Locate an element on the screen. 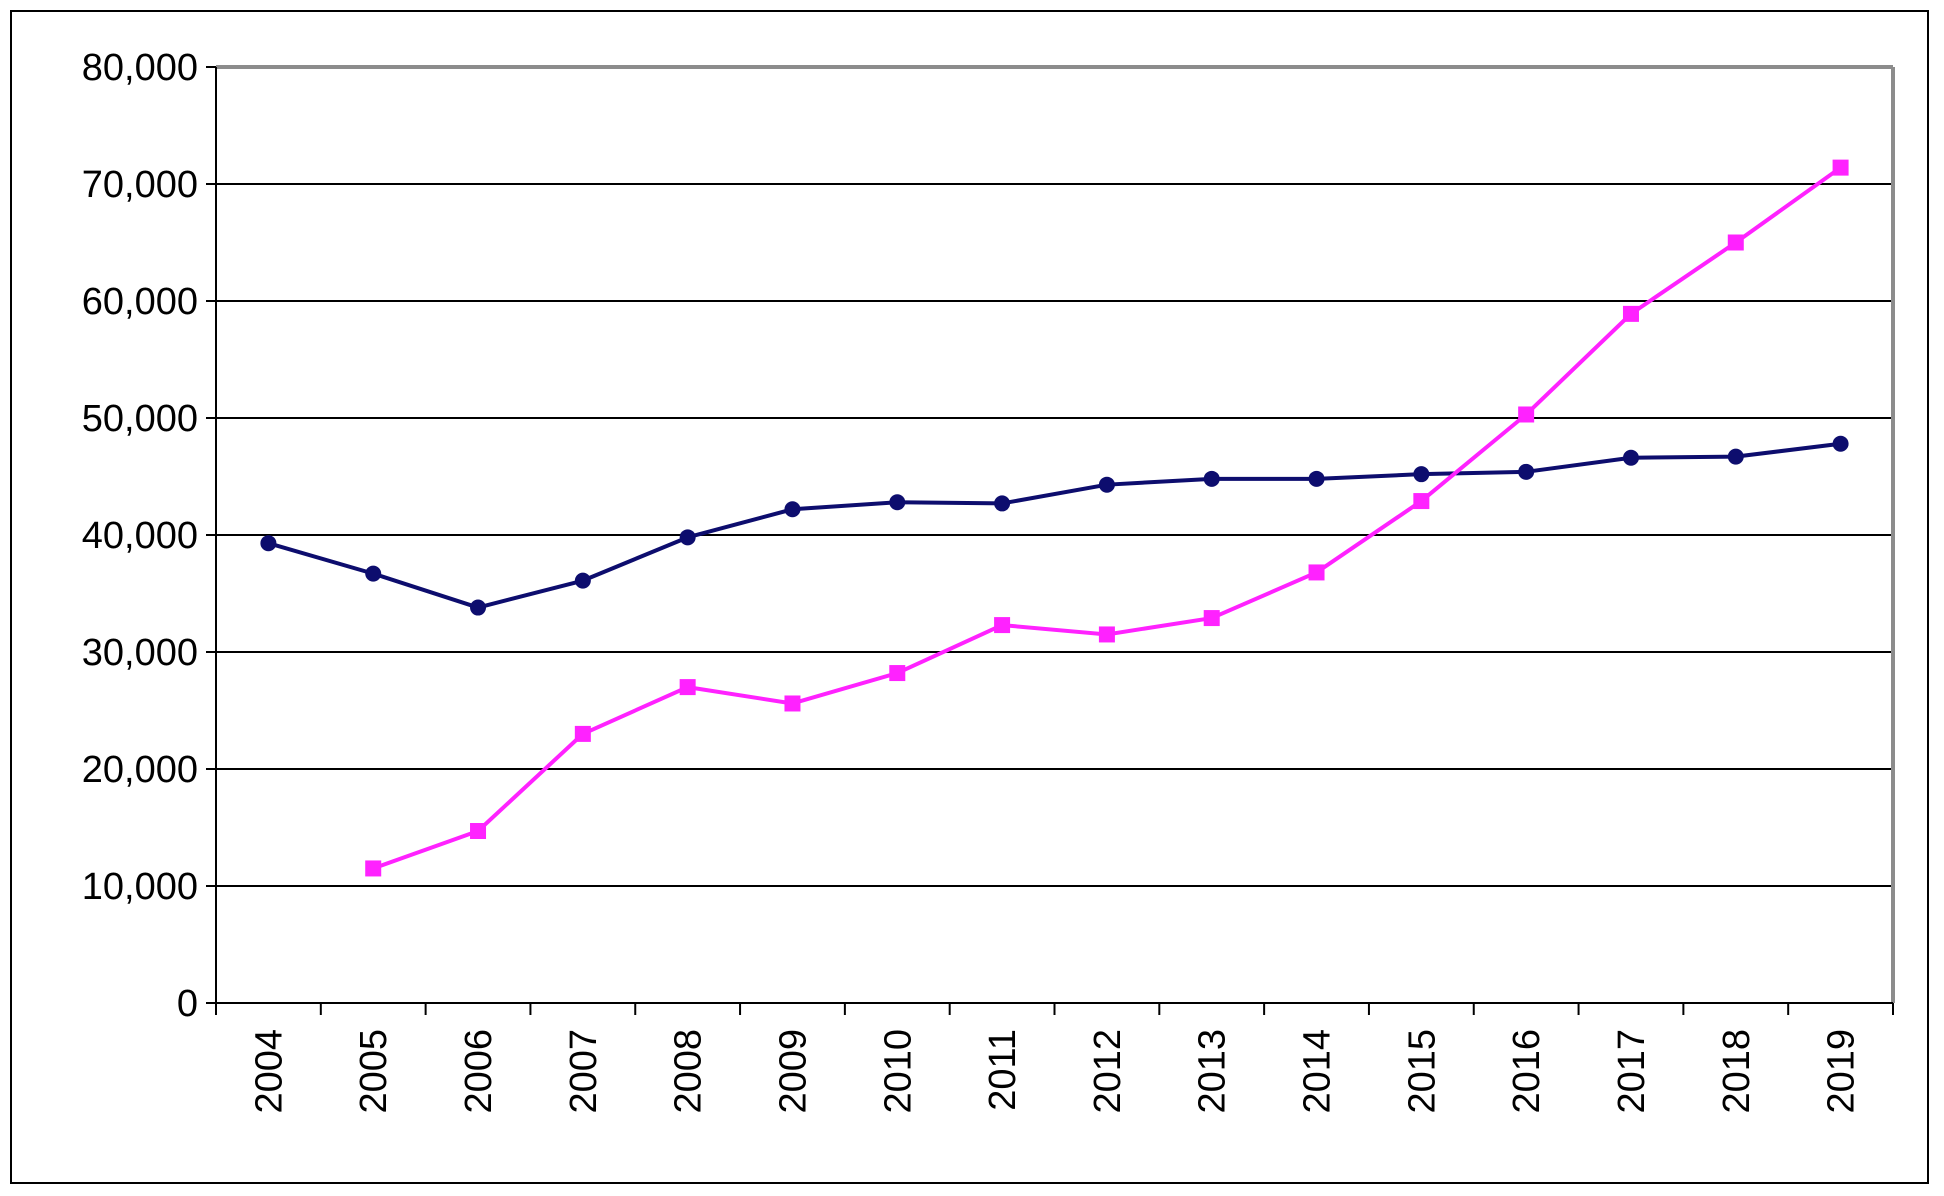 This screenshot has width=1944, height=1196. series-1-line is located at coordinates (1054, 525).